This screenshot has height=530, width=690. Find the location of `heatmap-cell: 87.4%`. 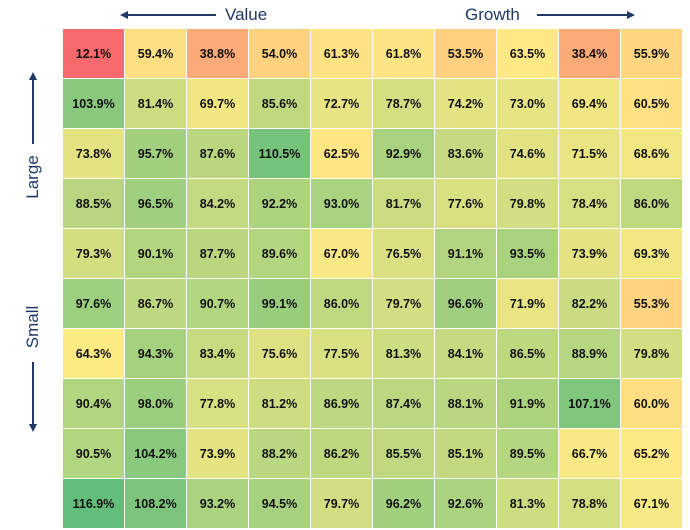

heatmap-cell: 87.4% is located at coordinates (404, 404).